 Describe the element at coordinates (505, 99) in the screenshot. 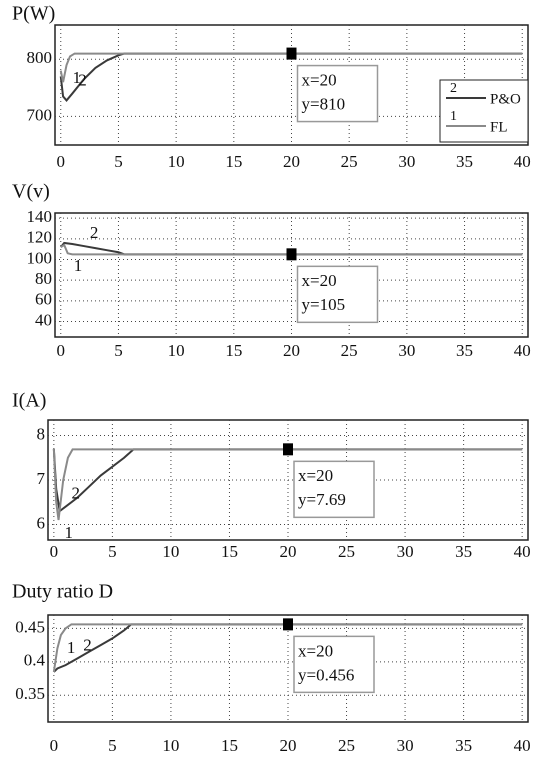

I see `legend-label: P&O` at that location.